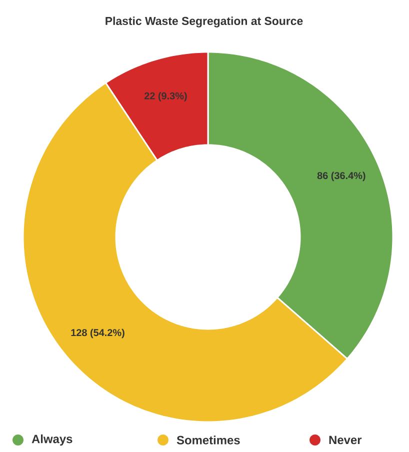 Image resolution: width=409 pixels, height=452 pixels. Describe the element at coordinates (97, 333) in the screenshot. I see `data-label: 128 (54.2%)` at that location.